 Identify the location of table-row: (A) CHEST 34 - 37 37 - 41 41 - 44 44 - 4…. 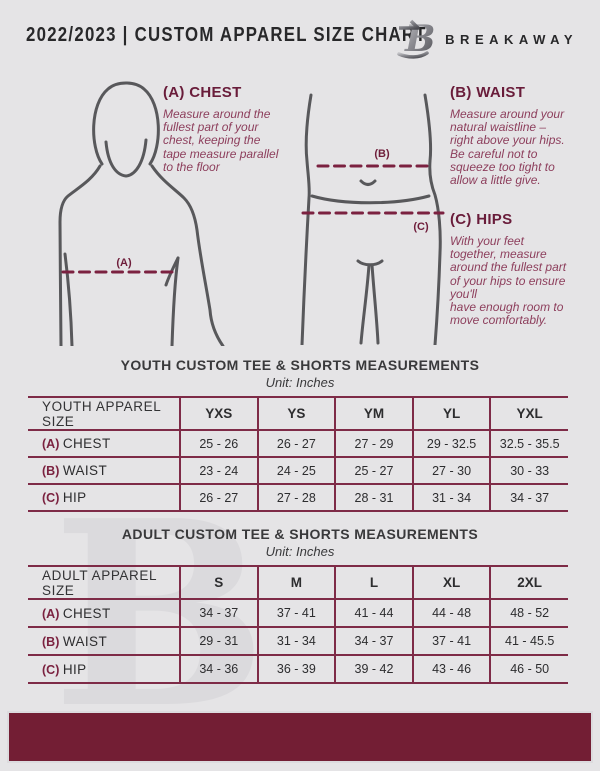
(298, 613).